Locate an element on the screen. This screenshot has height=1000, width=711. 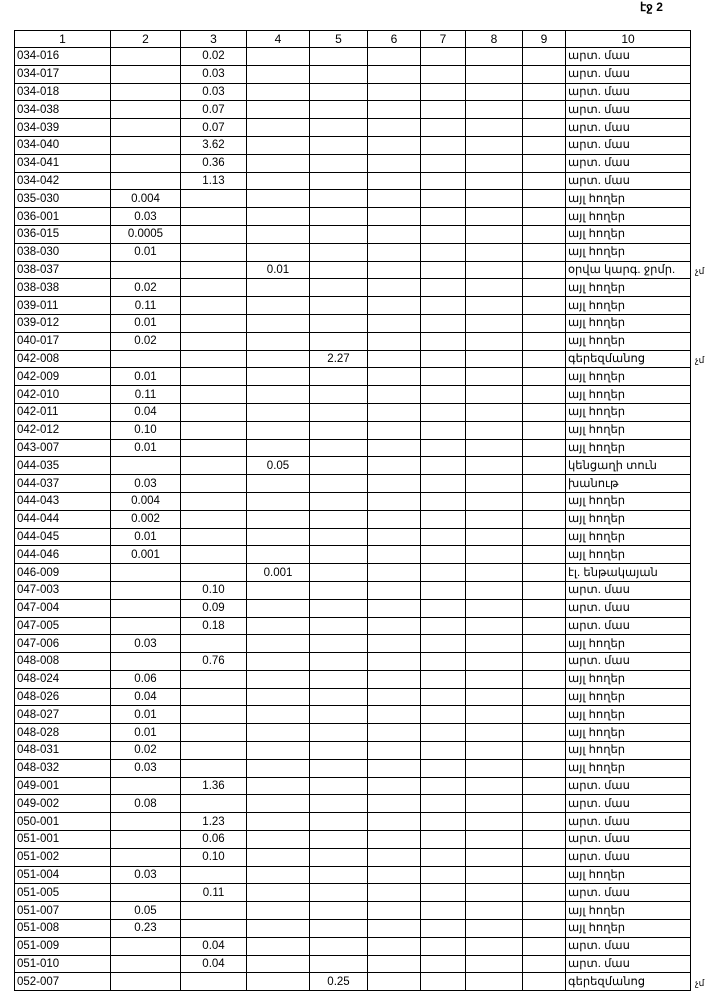
parcel-code-cell: 048-027 is located at coordinates (62, 715).